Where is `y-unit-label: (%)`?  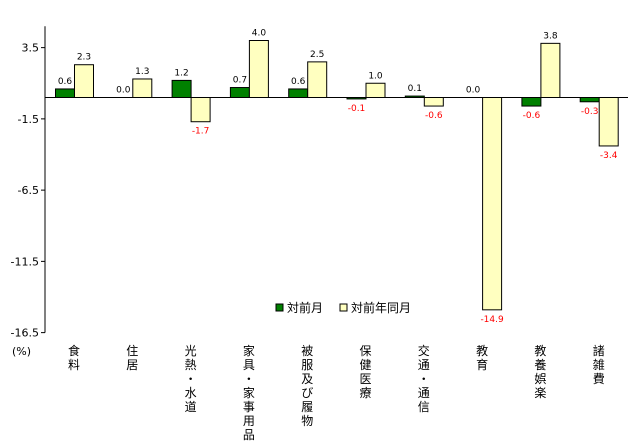 y-unit-label: (%) is located at coordinates (21, 351).